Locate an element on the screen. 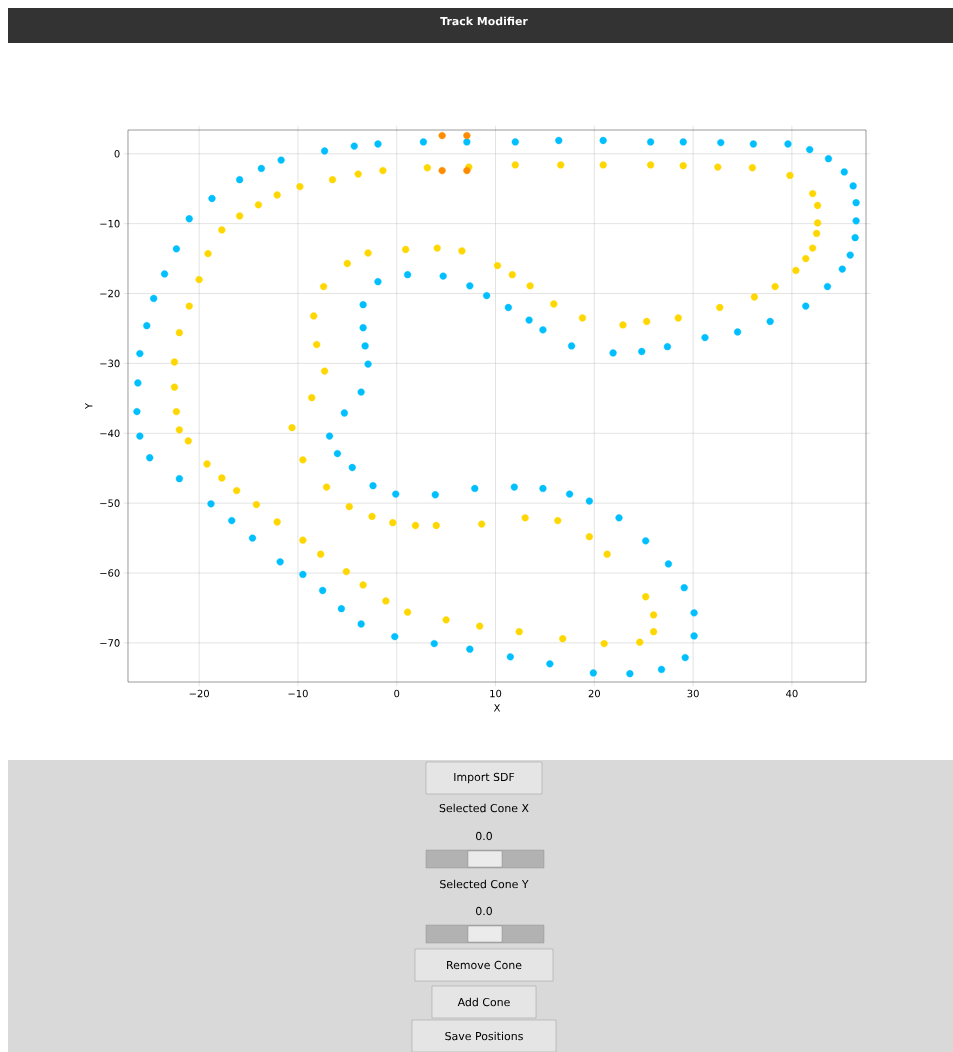  x-axis-title: X is located at coordinates (497, 708).